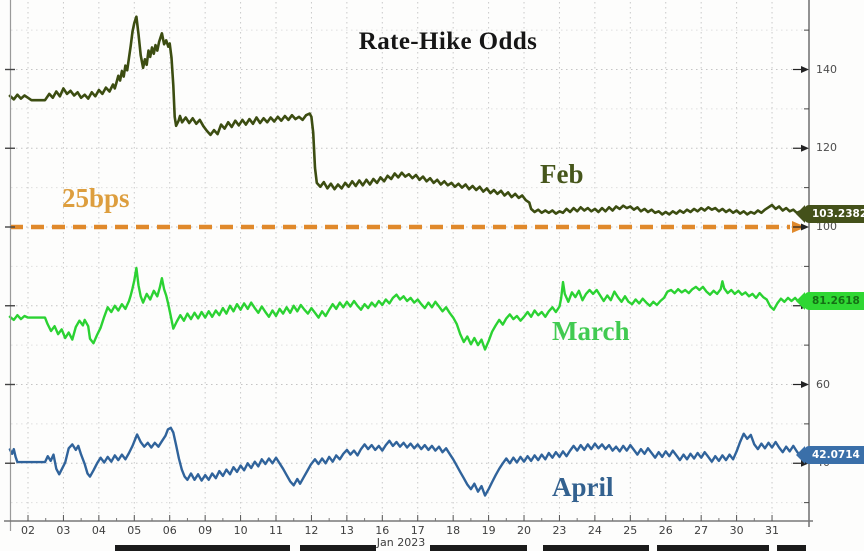 The image size is (864, 551). Describe the element at coordinates (311, 530) in the screenshot. I see `x-axis-label: 12` at that location.